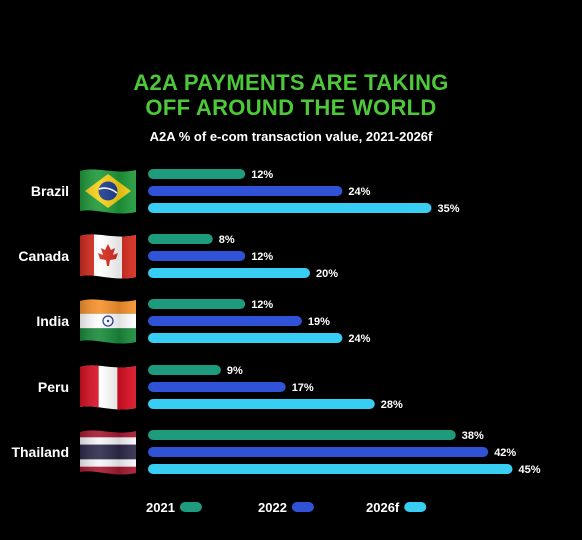 This screenshot has height=540, width=582. What do you see at coordinates (262, 257) in the screenshot?
I see `value-label-canada-2022: 12%` at bounding box center [262, 257].